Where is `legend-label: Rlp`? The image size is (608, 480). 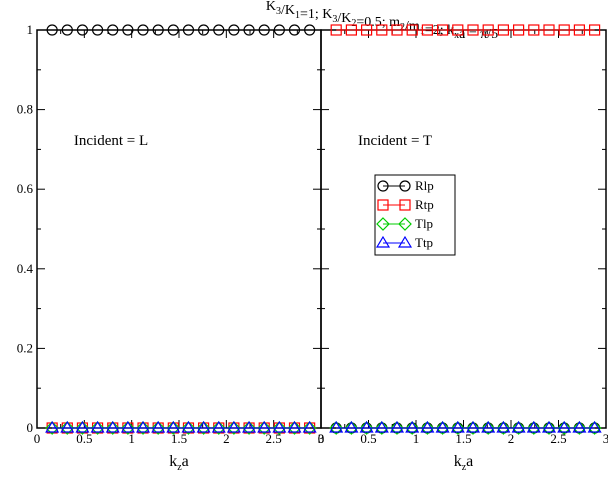 legend-label: Rlp is located at coordinates (424, 185).